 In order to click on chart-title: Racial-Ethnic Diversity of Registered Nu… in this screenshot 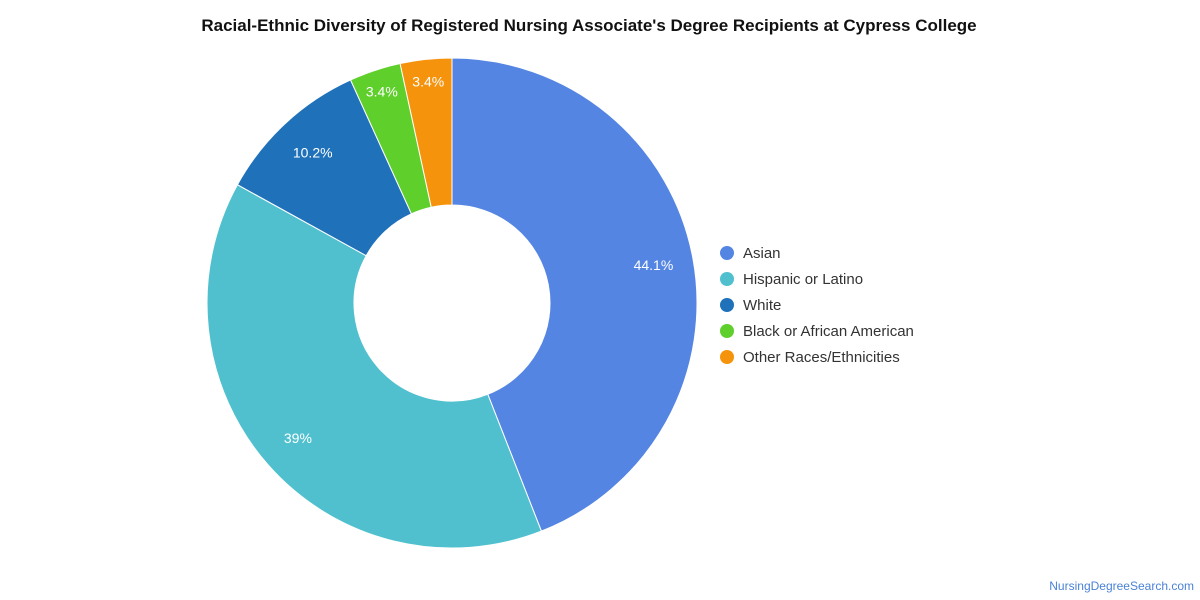, I will do `click(589, 25)`.